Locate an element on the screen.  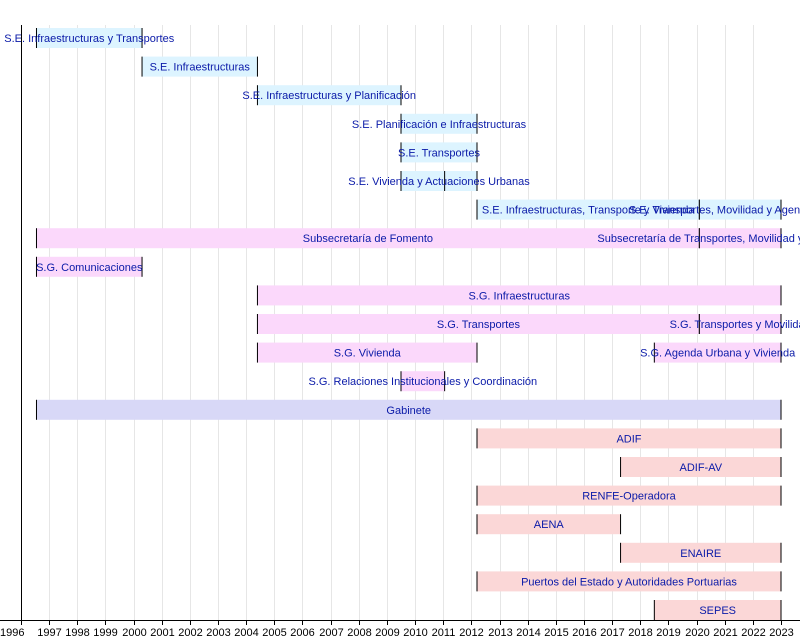
bar-label: S.G. Transportes is located at coordinates (479, 325).